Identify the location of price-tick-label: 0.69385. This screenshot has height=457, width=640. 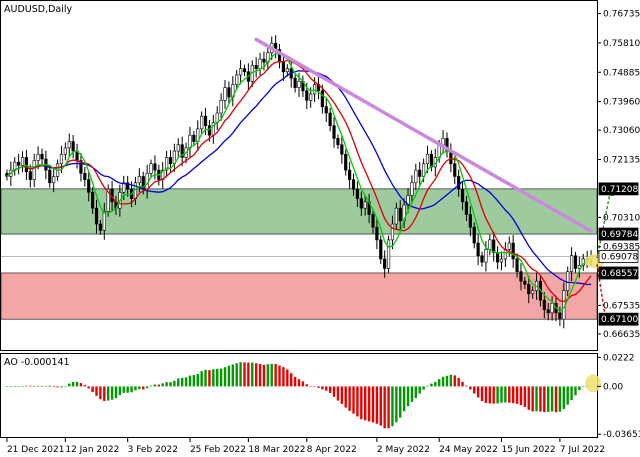
(621, 248).